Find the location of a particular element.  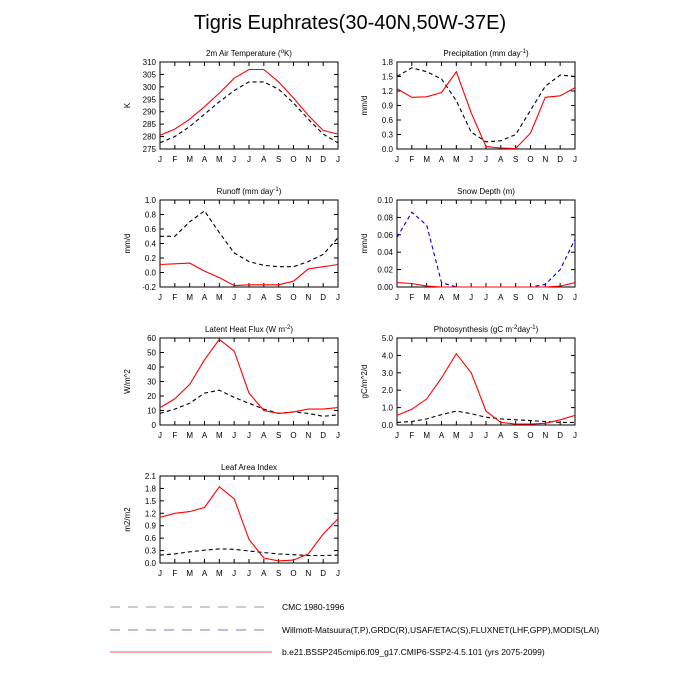

chart-title-part: Leaf Area Index is located at coordinates (249, 467).